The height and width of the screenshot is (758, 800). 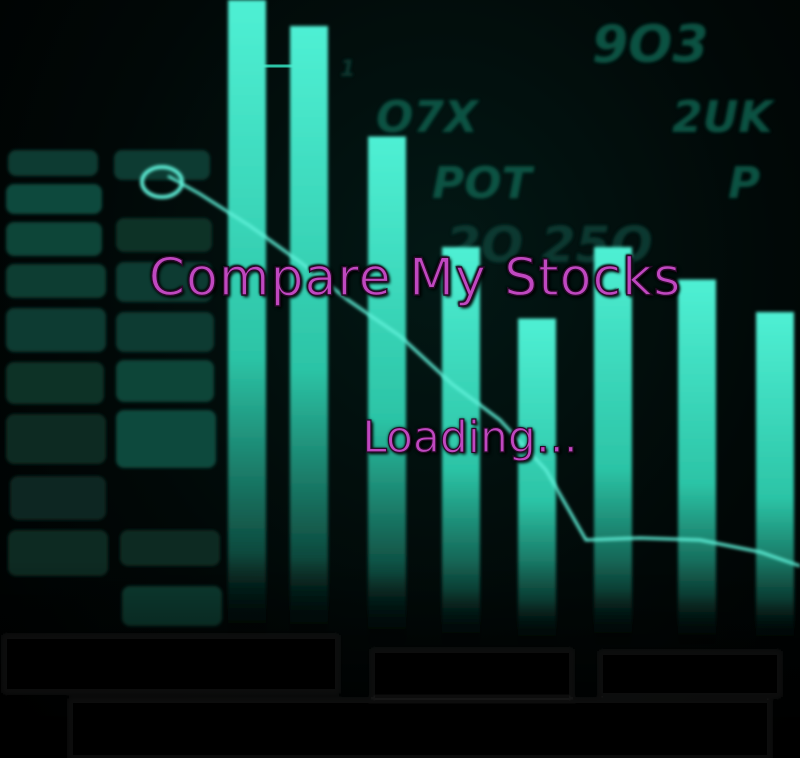 I want to click on bg-glyph: 2UK, so click(x=723, y=117).